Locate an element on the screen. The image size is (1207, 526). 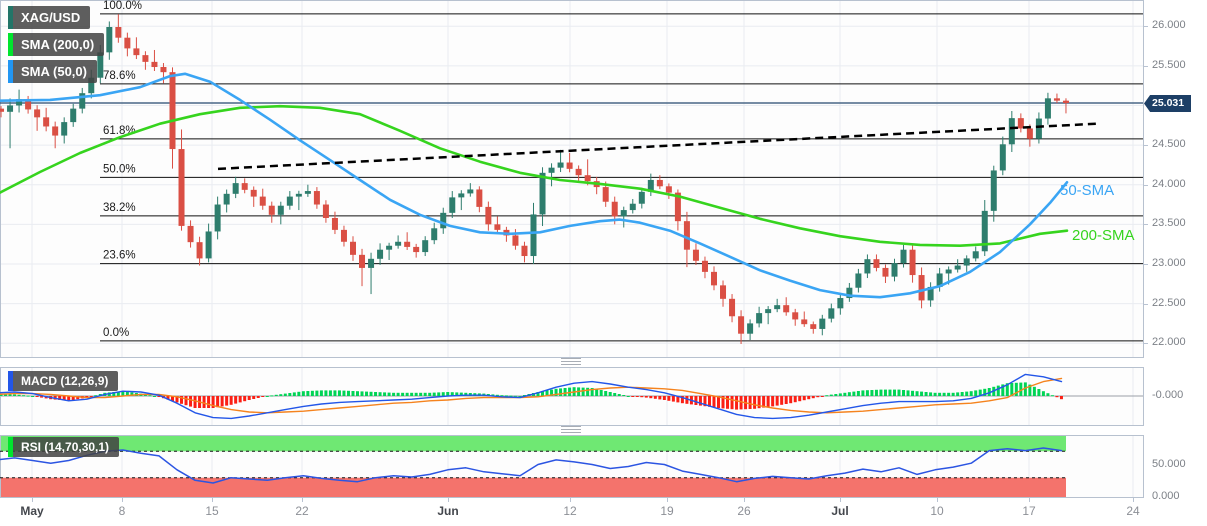
sma50-label: SMA (50,0) is located at coordinates (54, 71).